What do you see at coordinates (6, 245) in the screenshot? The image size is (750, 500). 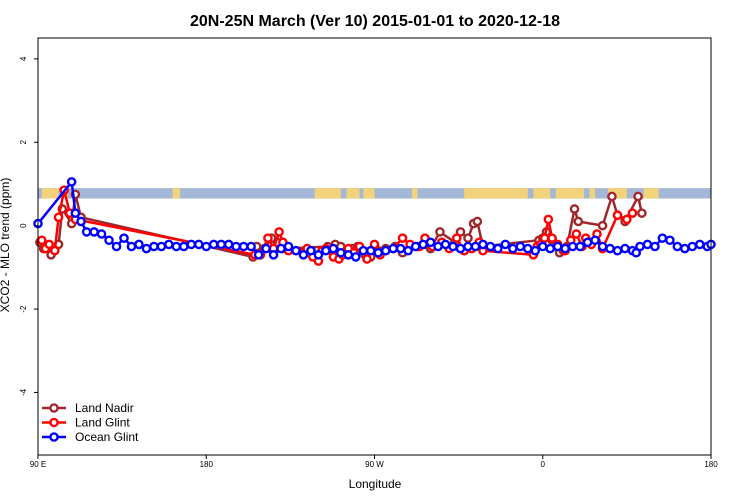 I see `y-axis-label: XCO2 - MLO trend (ppm)` at bounding box center [6, 245].